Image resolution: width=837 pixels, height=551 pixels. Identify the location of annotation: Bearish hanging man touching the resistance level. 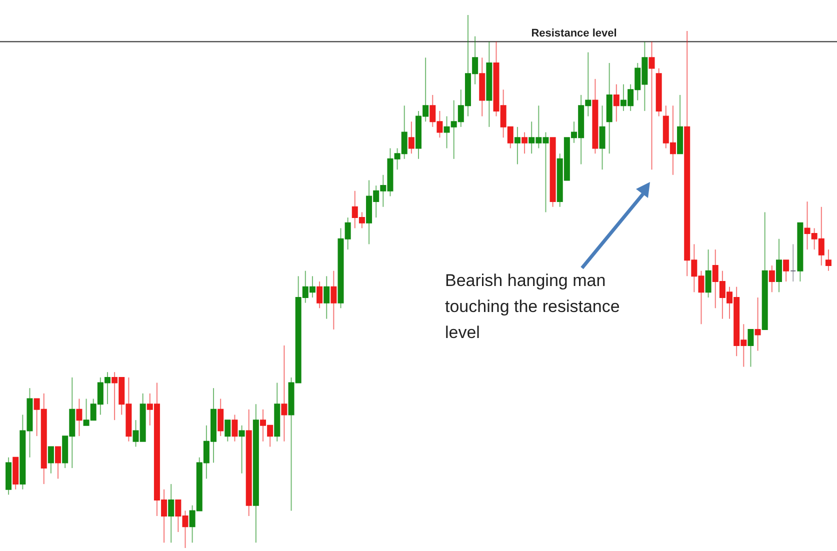
(533, 307).